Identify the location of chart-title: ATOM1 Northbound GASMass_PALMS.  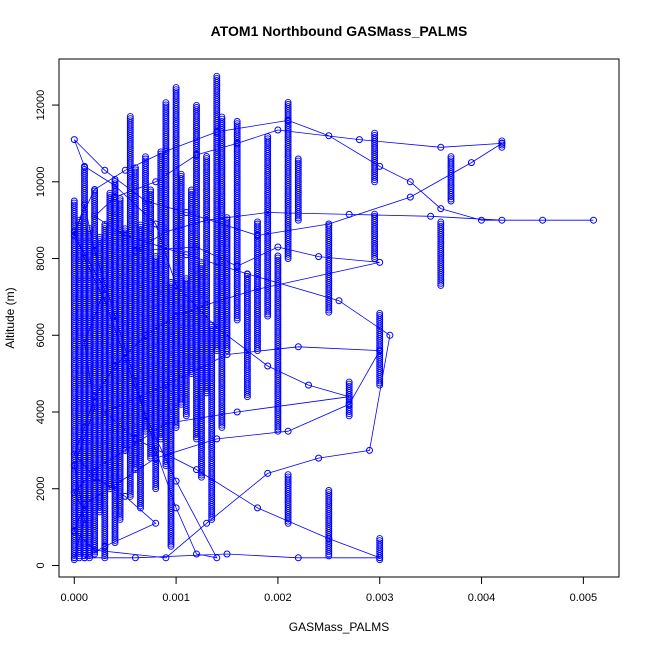
(339, 31).